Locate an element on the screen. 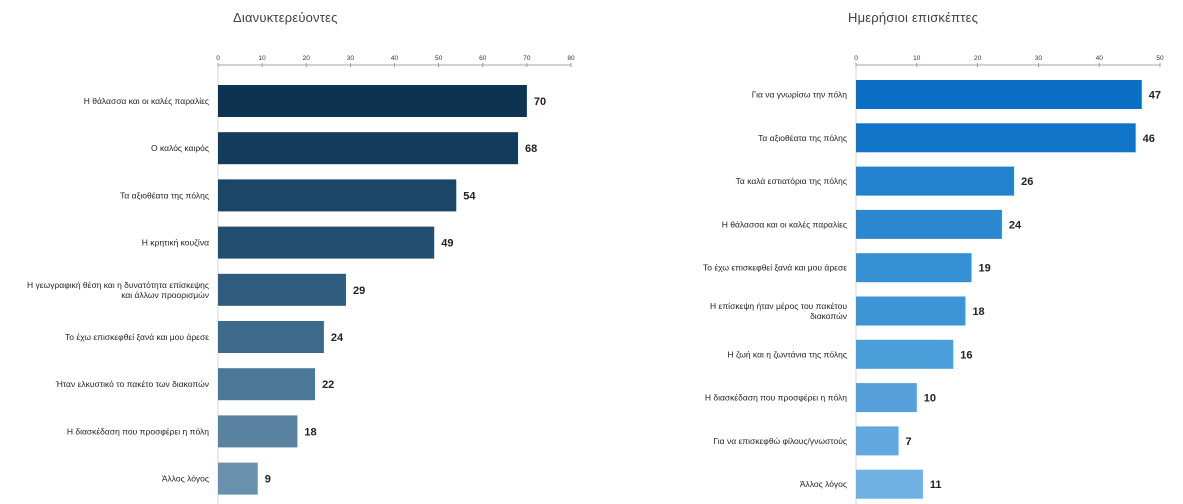  data-label: 11 is located at coordinates (936, 485).